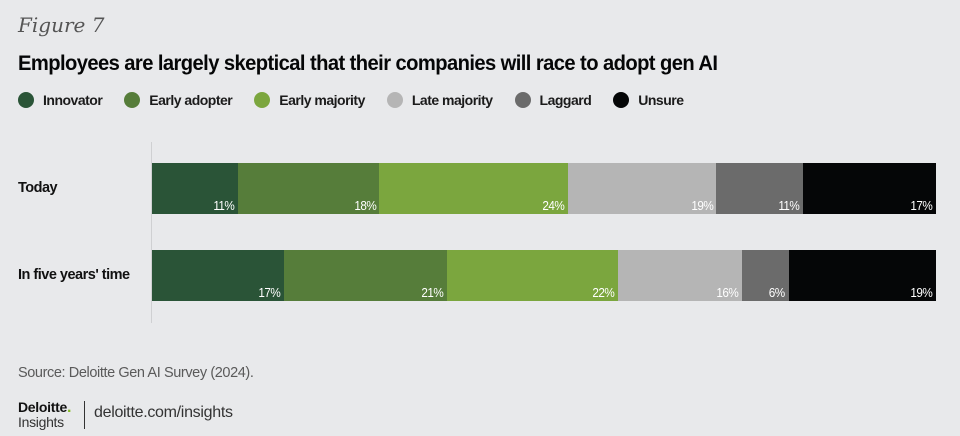  What do you see at coordinates (452, 100) in the screenshot?
I see `legend-label: Late majority` at bounding box center [452, 100].